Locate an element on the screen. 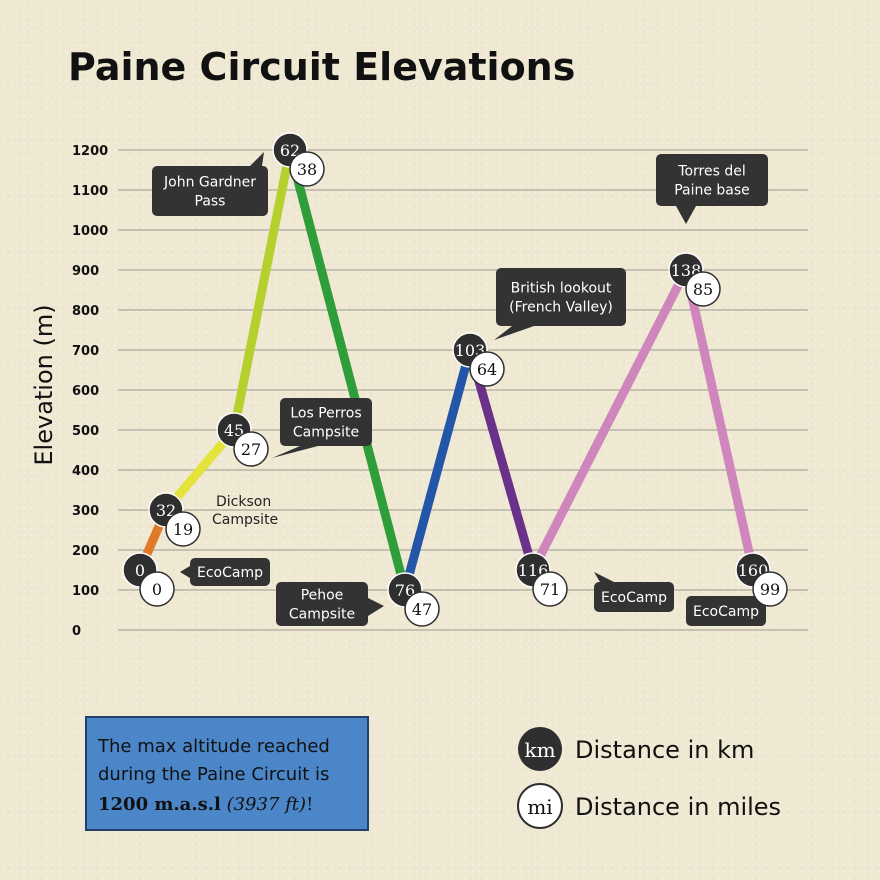  stop-label: (French Valley) is located at coordinates (561, 308).